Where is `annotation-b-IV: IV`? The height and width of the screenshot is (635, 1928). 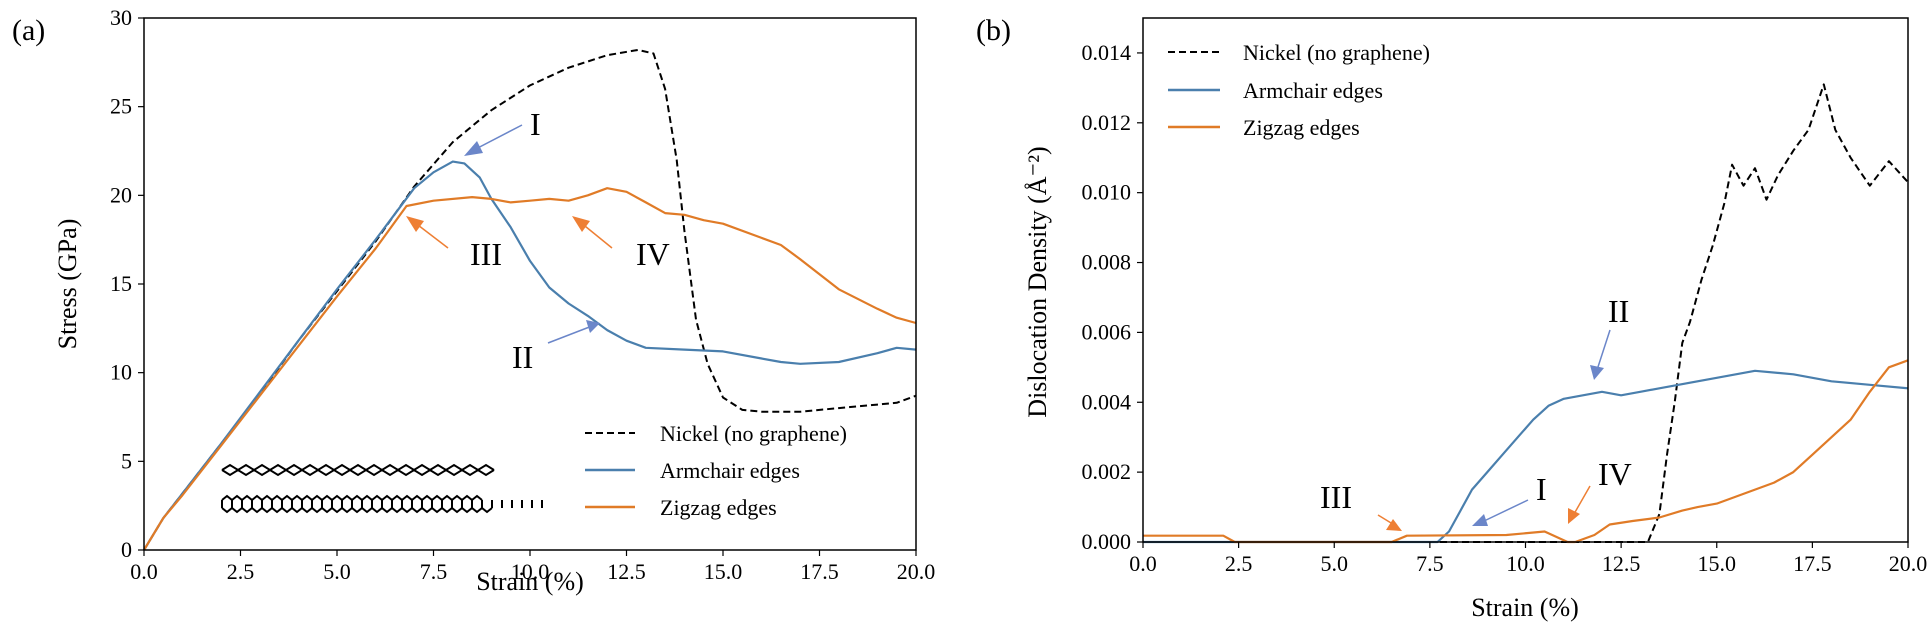 annotation-b-IV: IV is located at coordinates (1615, 474).